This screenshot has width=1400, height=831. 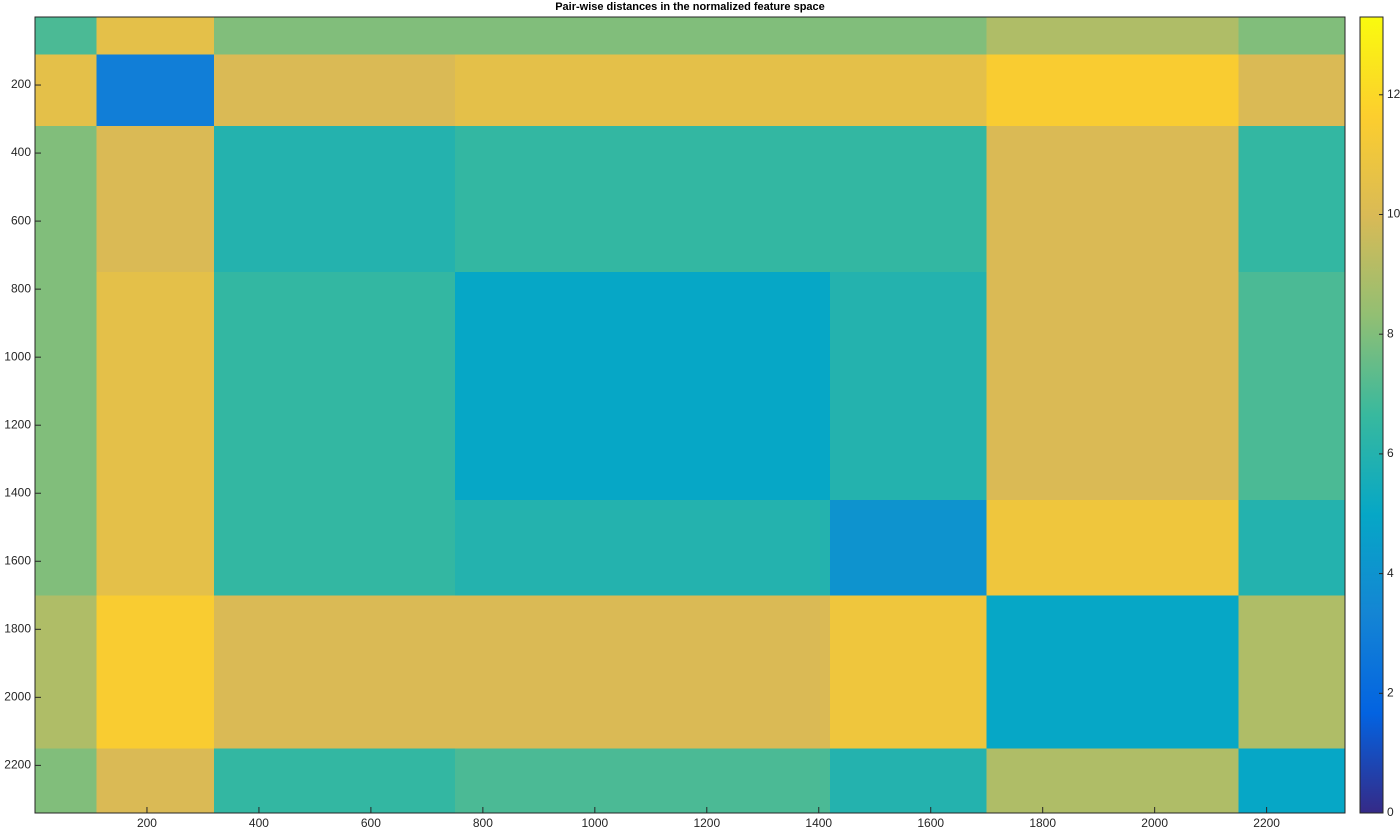 What do you see at coordinates (17, 492) in the screenshot?
I see `y-tick-label: 1400` at bounding box center [17, 492].